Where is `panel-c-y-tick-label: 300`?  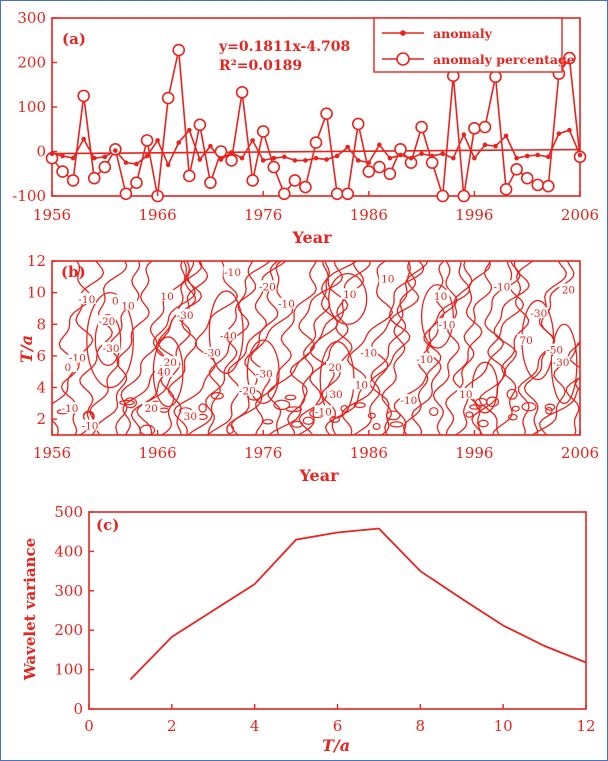
panel-c-y-tick-label: 300 is located at coordinates (68, 591).